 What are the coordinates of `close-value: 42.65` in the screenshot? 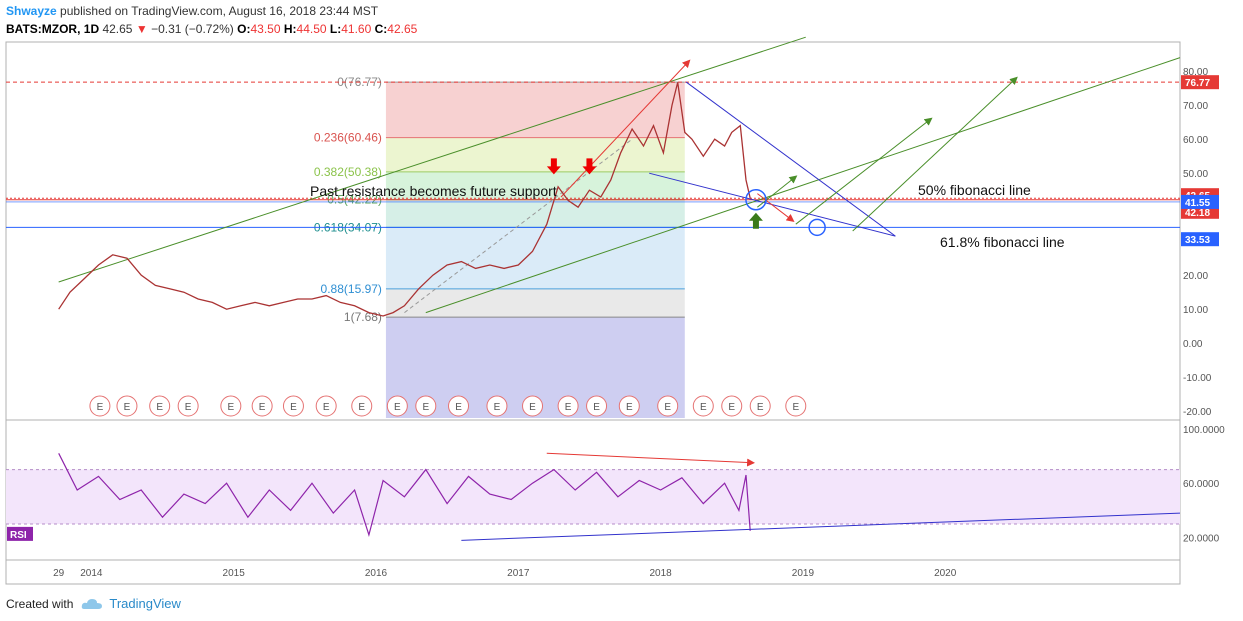 It's located at (402, 29).